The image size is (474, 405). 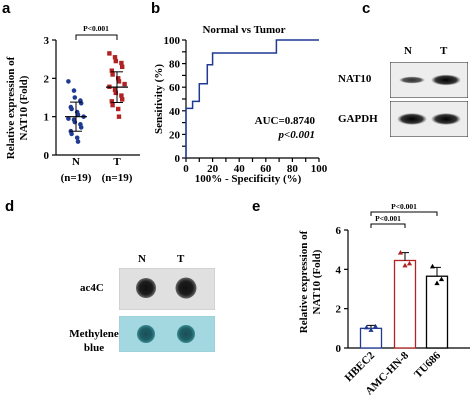 I want to click on blot-band-nat10-n, so click(x=412, y=80).